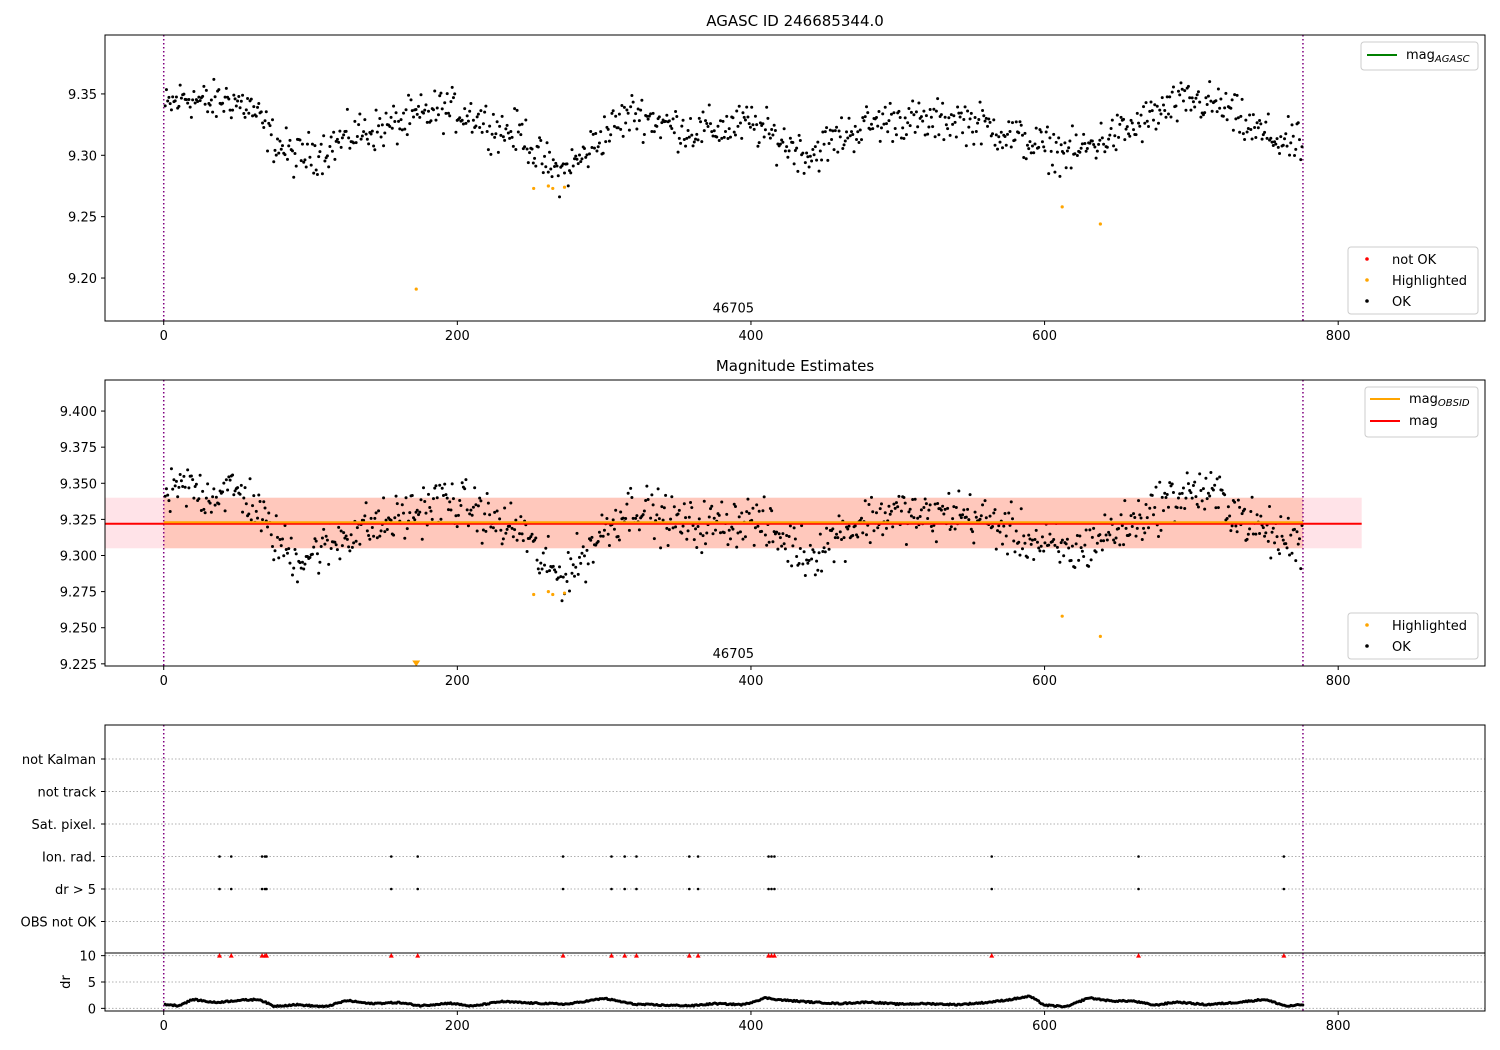  I want to click on highlighted-point, so click(534, 594).